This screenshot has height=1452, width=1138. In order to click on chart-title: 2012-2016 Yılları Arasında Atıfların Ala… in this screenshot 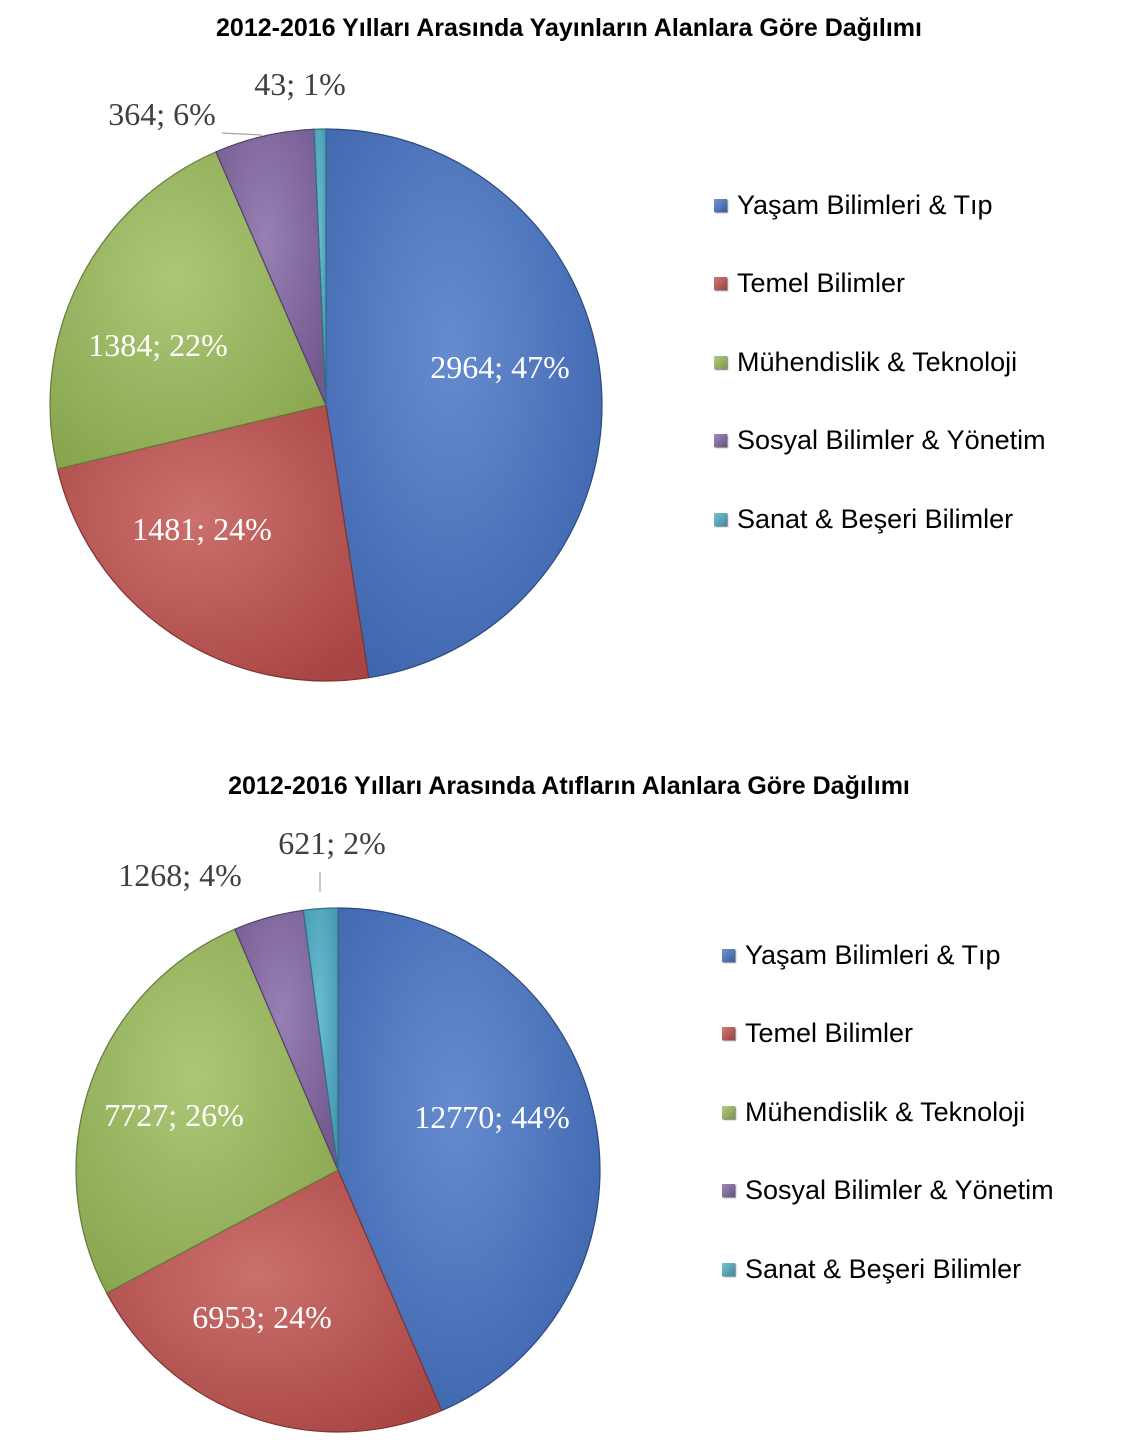, I will do `click(569, 786)`.